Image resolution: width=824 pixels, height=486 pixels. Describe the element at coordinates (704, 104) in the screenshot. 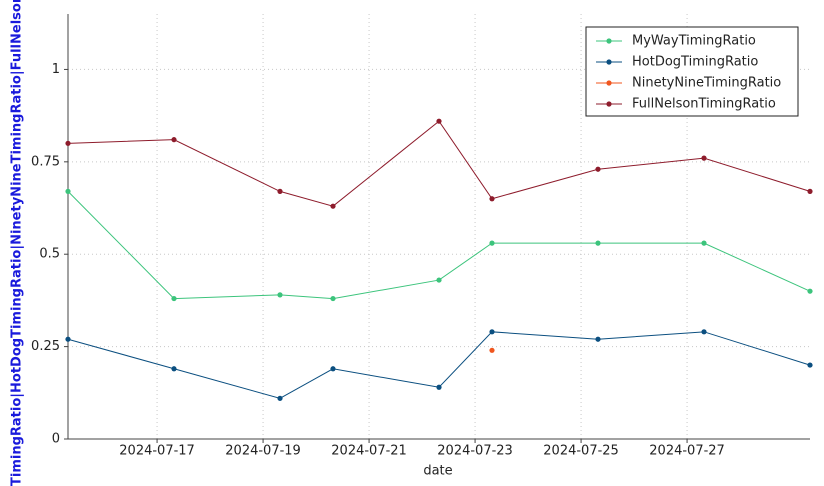

I see `legend-label: FullNelsonTimingRatio` at that location.